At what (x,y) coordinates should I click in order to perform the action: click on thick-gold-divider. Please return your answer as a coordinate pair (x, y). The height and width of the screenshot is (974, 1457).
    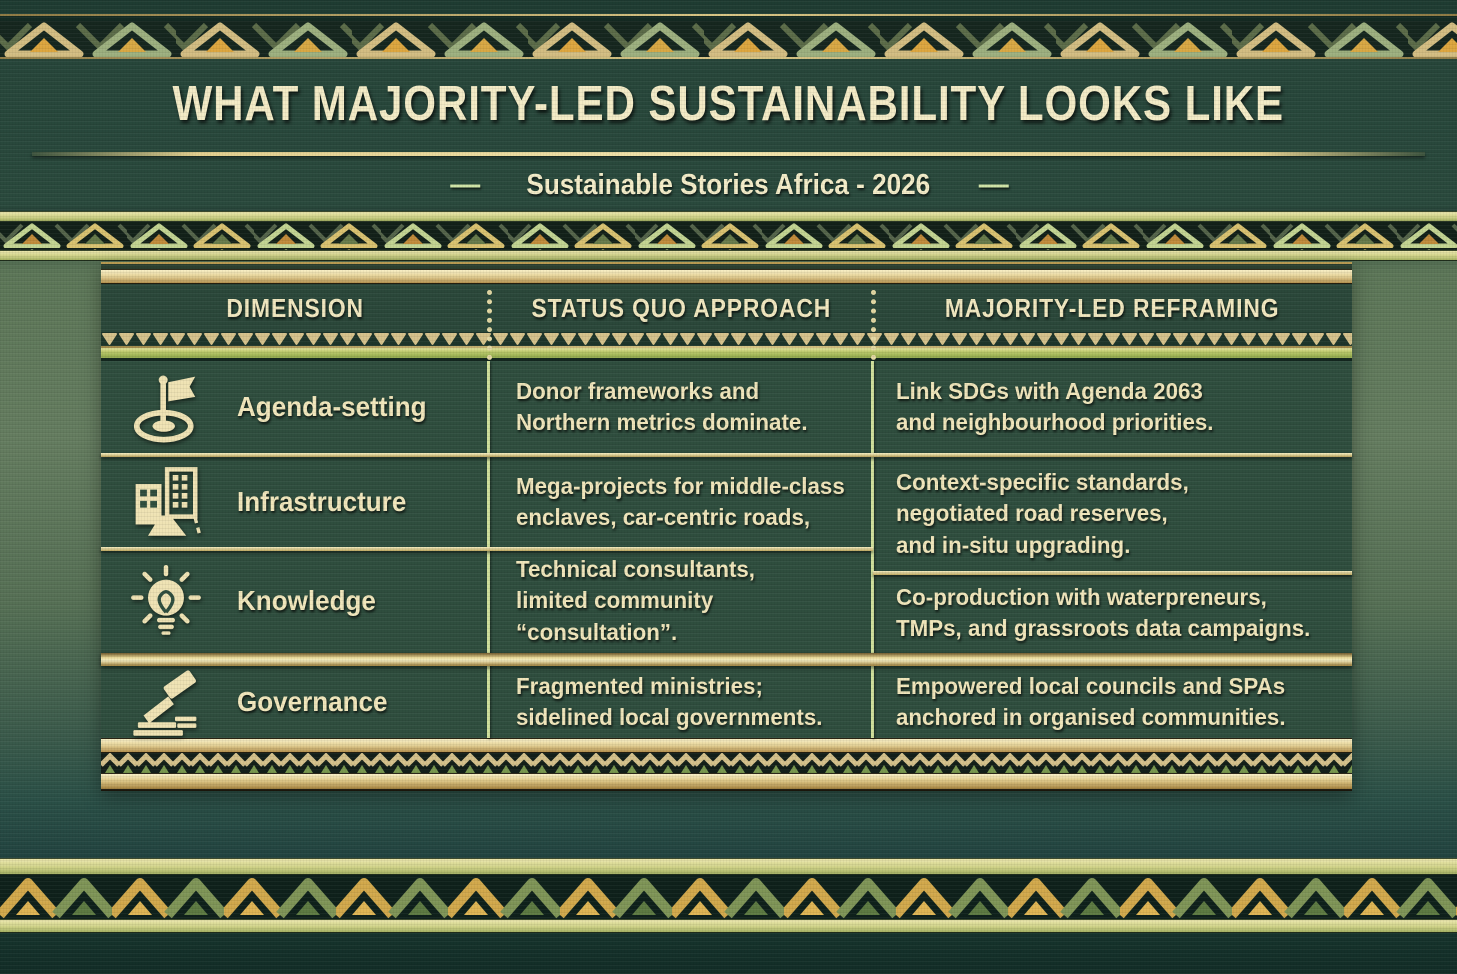
    Looking at the image, I should click on (726, 659).